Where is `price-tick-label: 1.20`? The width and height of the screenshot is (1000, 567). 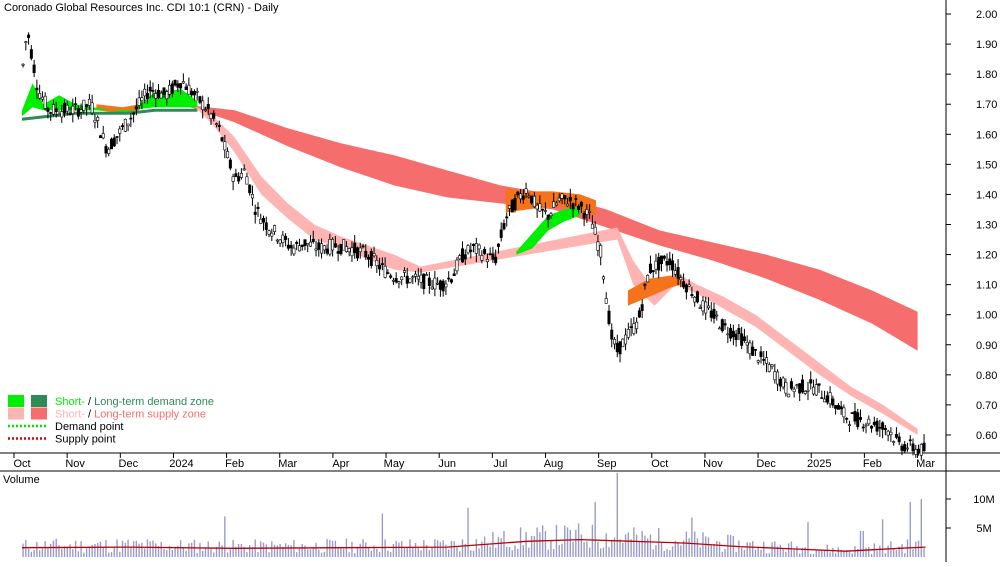 price-tick-label: 1.20 is located at coordinates (986, 256).